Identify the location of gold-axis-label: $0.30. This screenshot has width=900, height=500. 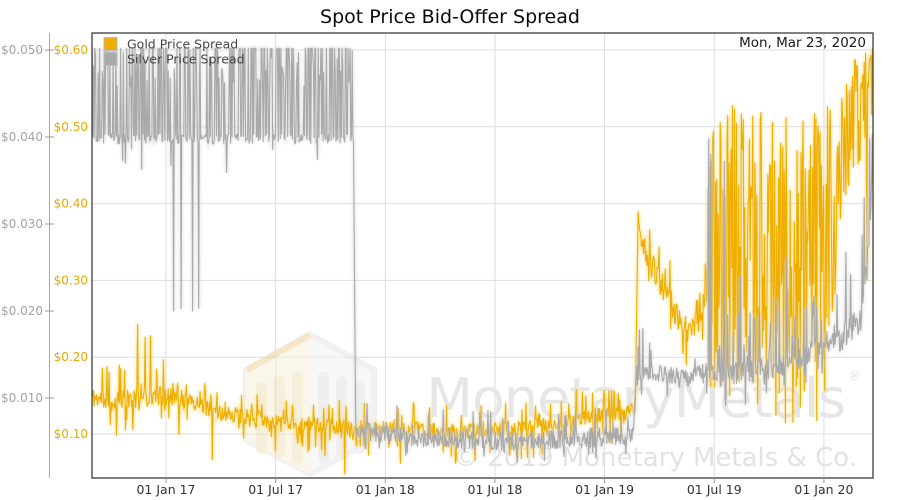
(71, 280).